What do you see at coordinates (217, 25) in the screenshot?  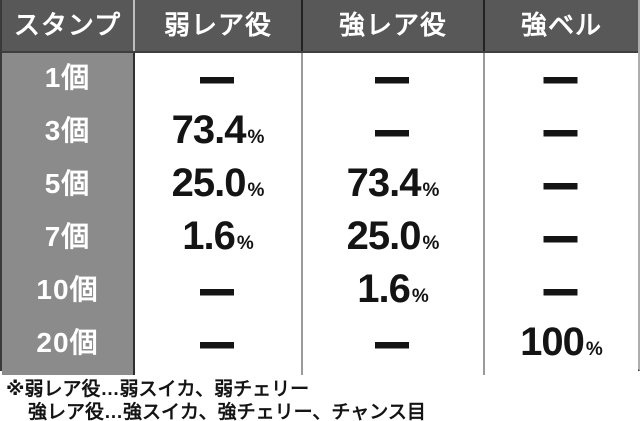 I see `column-header-weak-rare: 弱レア役` at bounding box center [217, 25].